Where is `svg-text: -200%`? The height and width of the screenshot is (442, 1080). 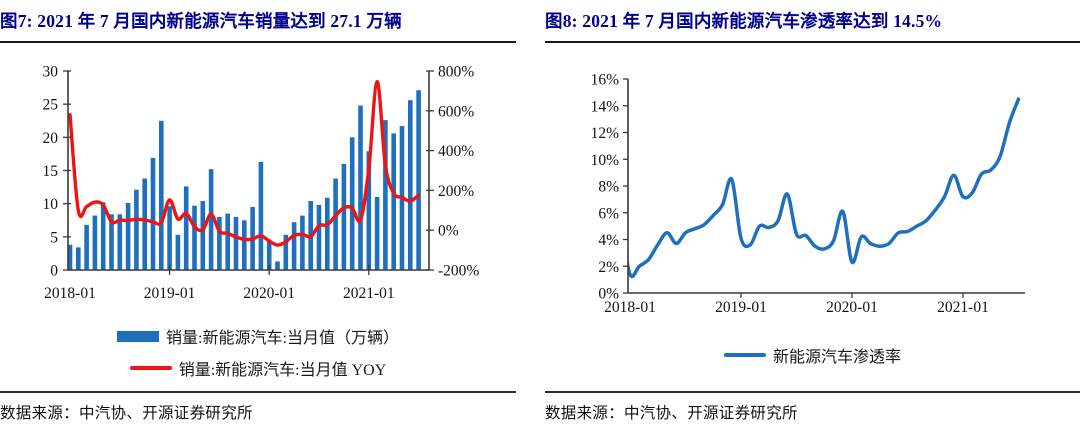
svg-text: -200% is located at coordinates (458, 271).